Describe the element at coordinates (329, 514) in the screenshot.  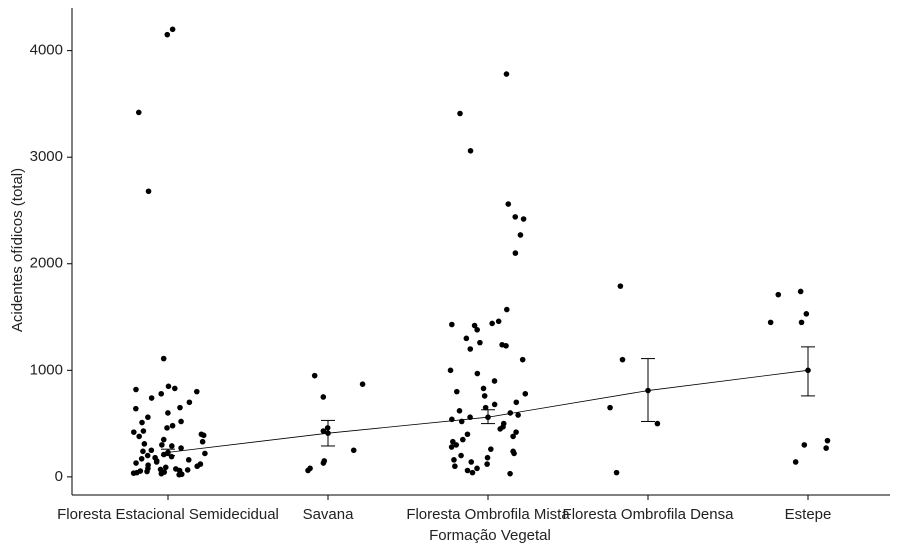
I see `x-tick-label: Savana` at that location.